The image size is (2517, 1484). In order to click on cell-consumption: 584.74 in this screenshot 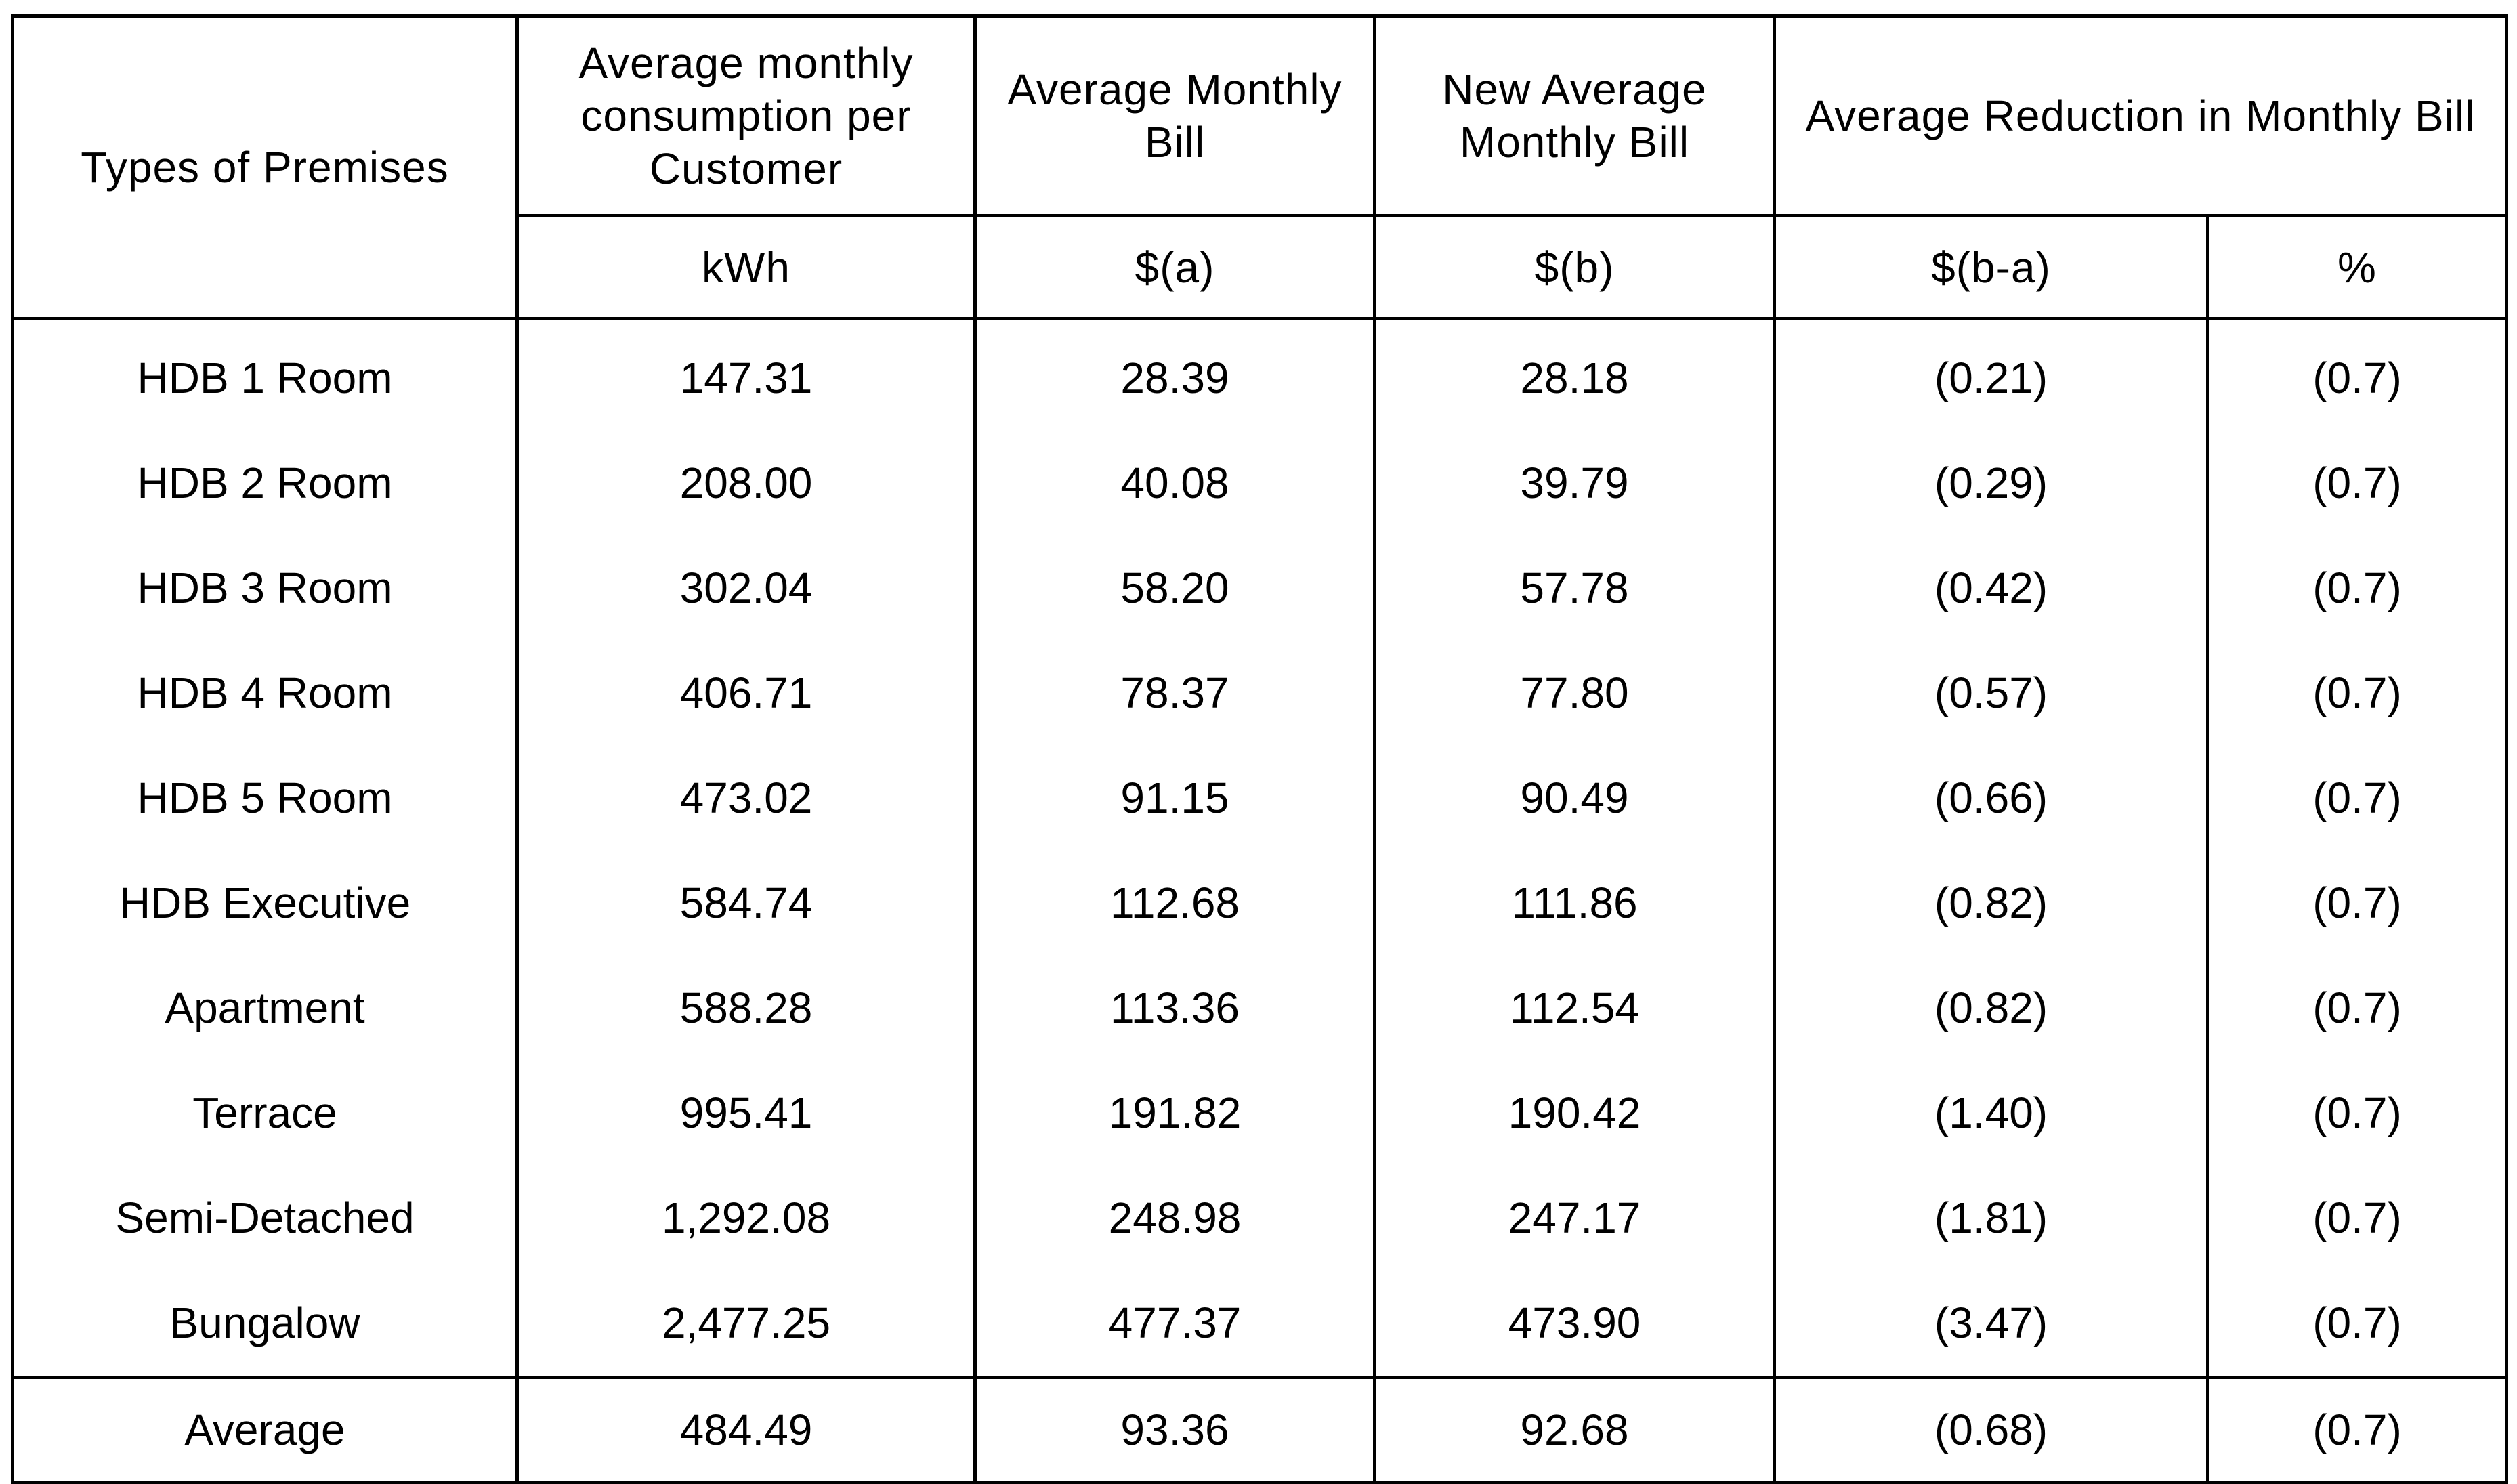, I will do `click(746, 903)`.